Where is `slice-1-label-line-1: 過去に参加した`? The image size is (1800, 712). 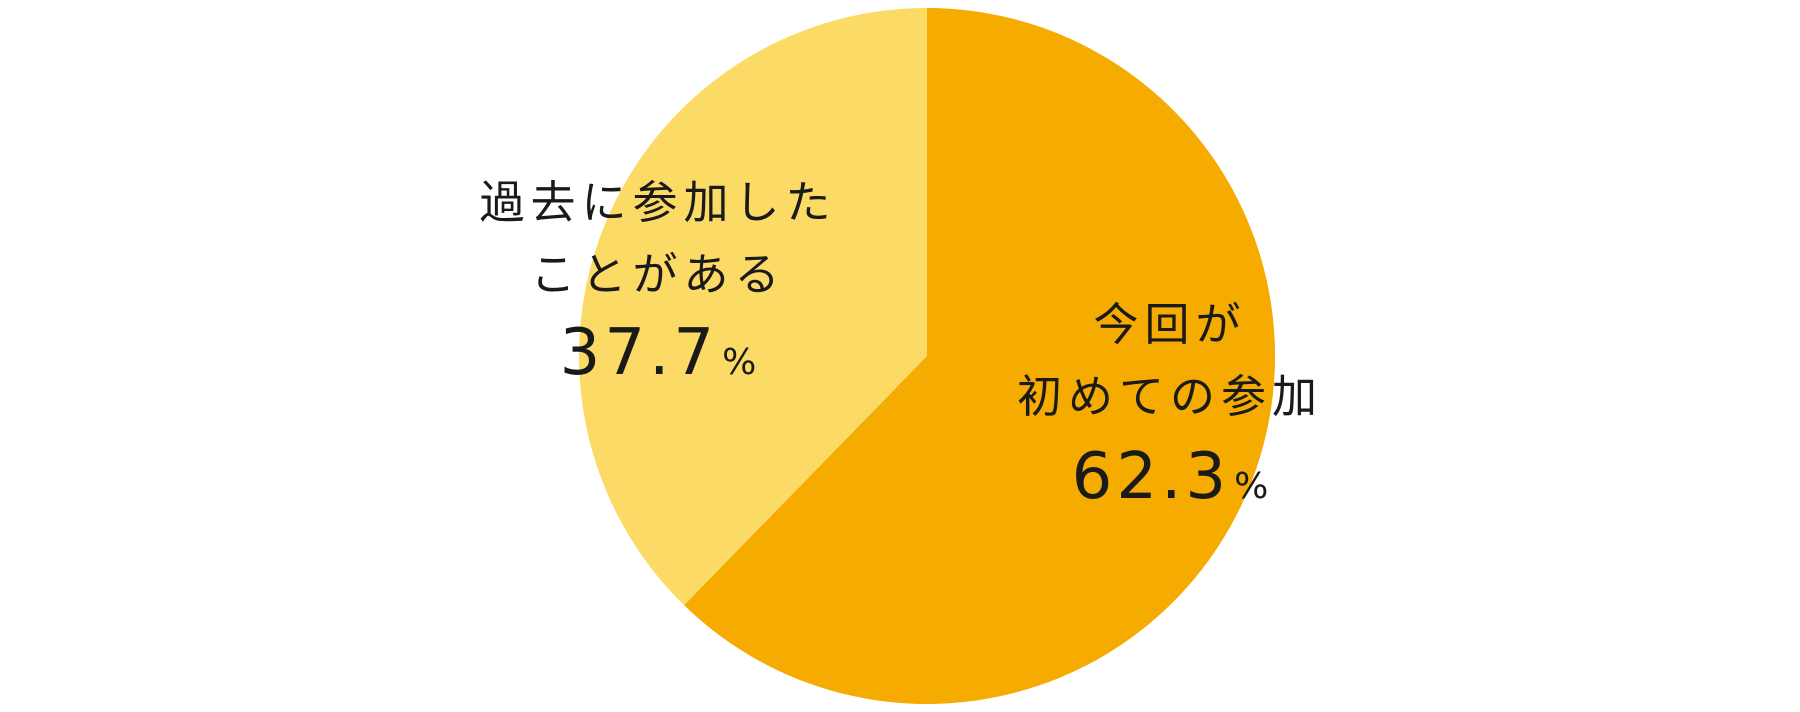 slice-1-label-line-1: 過去に参加した is located at coordinates (657, 202).